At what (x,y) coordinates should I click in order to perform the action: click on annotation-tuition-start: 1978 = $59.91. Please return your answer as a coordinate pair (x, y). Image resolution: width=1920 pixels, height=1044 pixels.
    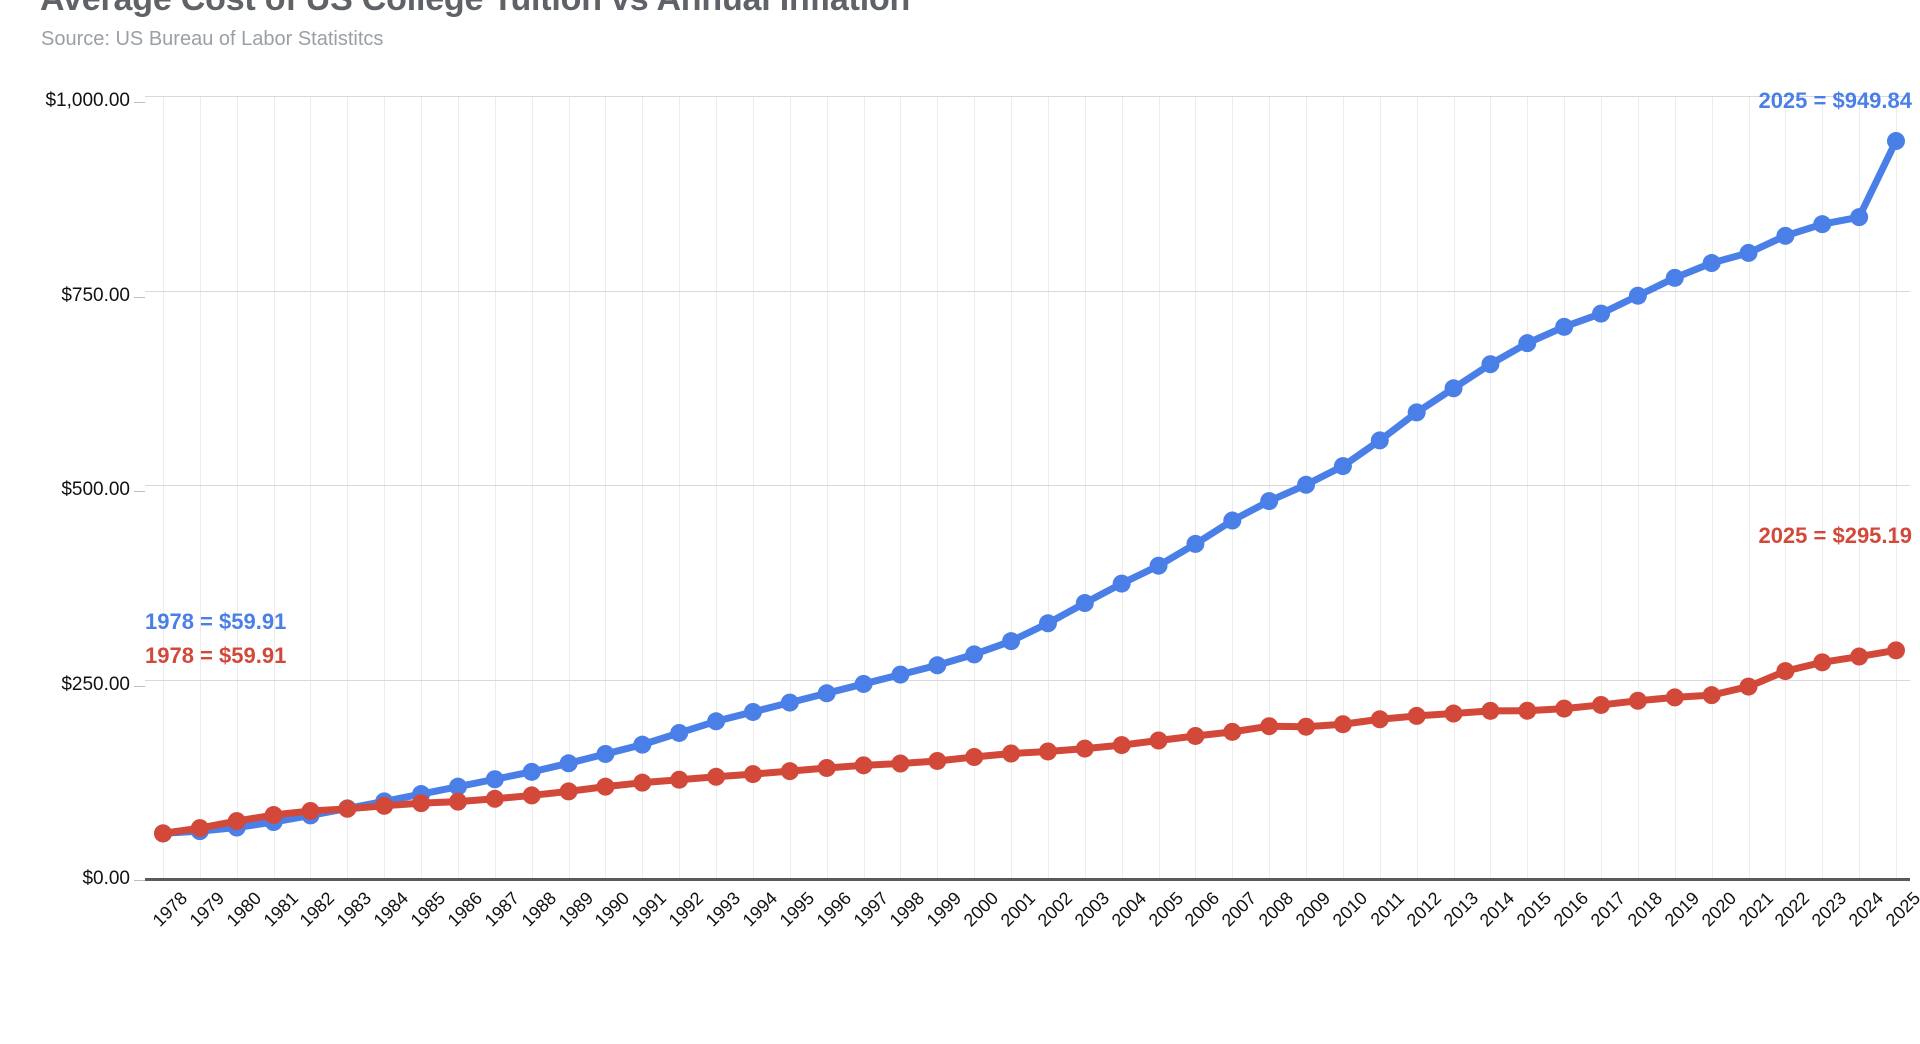
    Looking at the image, I should click on (216, 621).